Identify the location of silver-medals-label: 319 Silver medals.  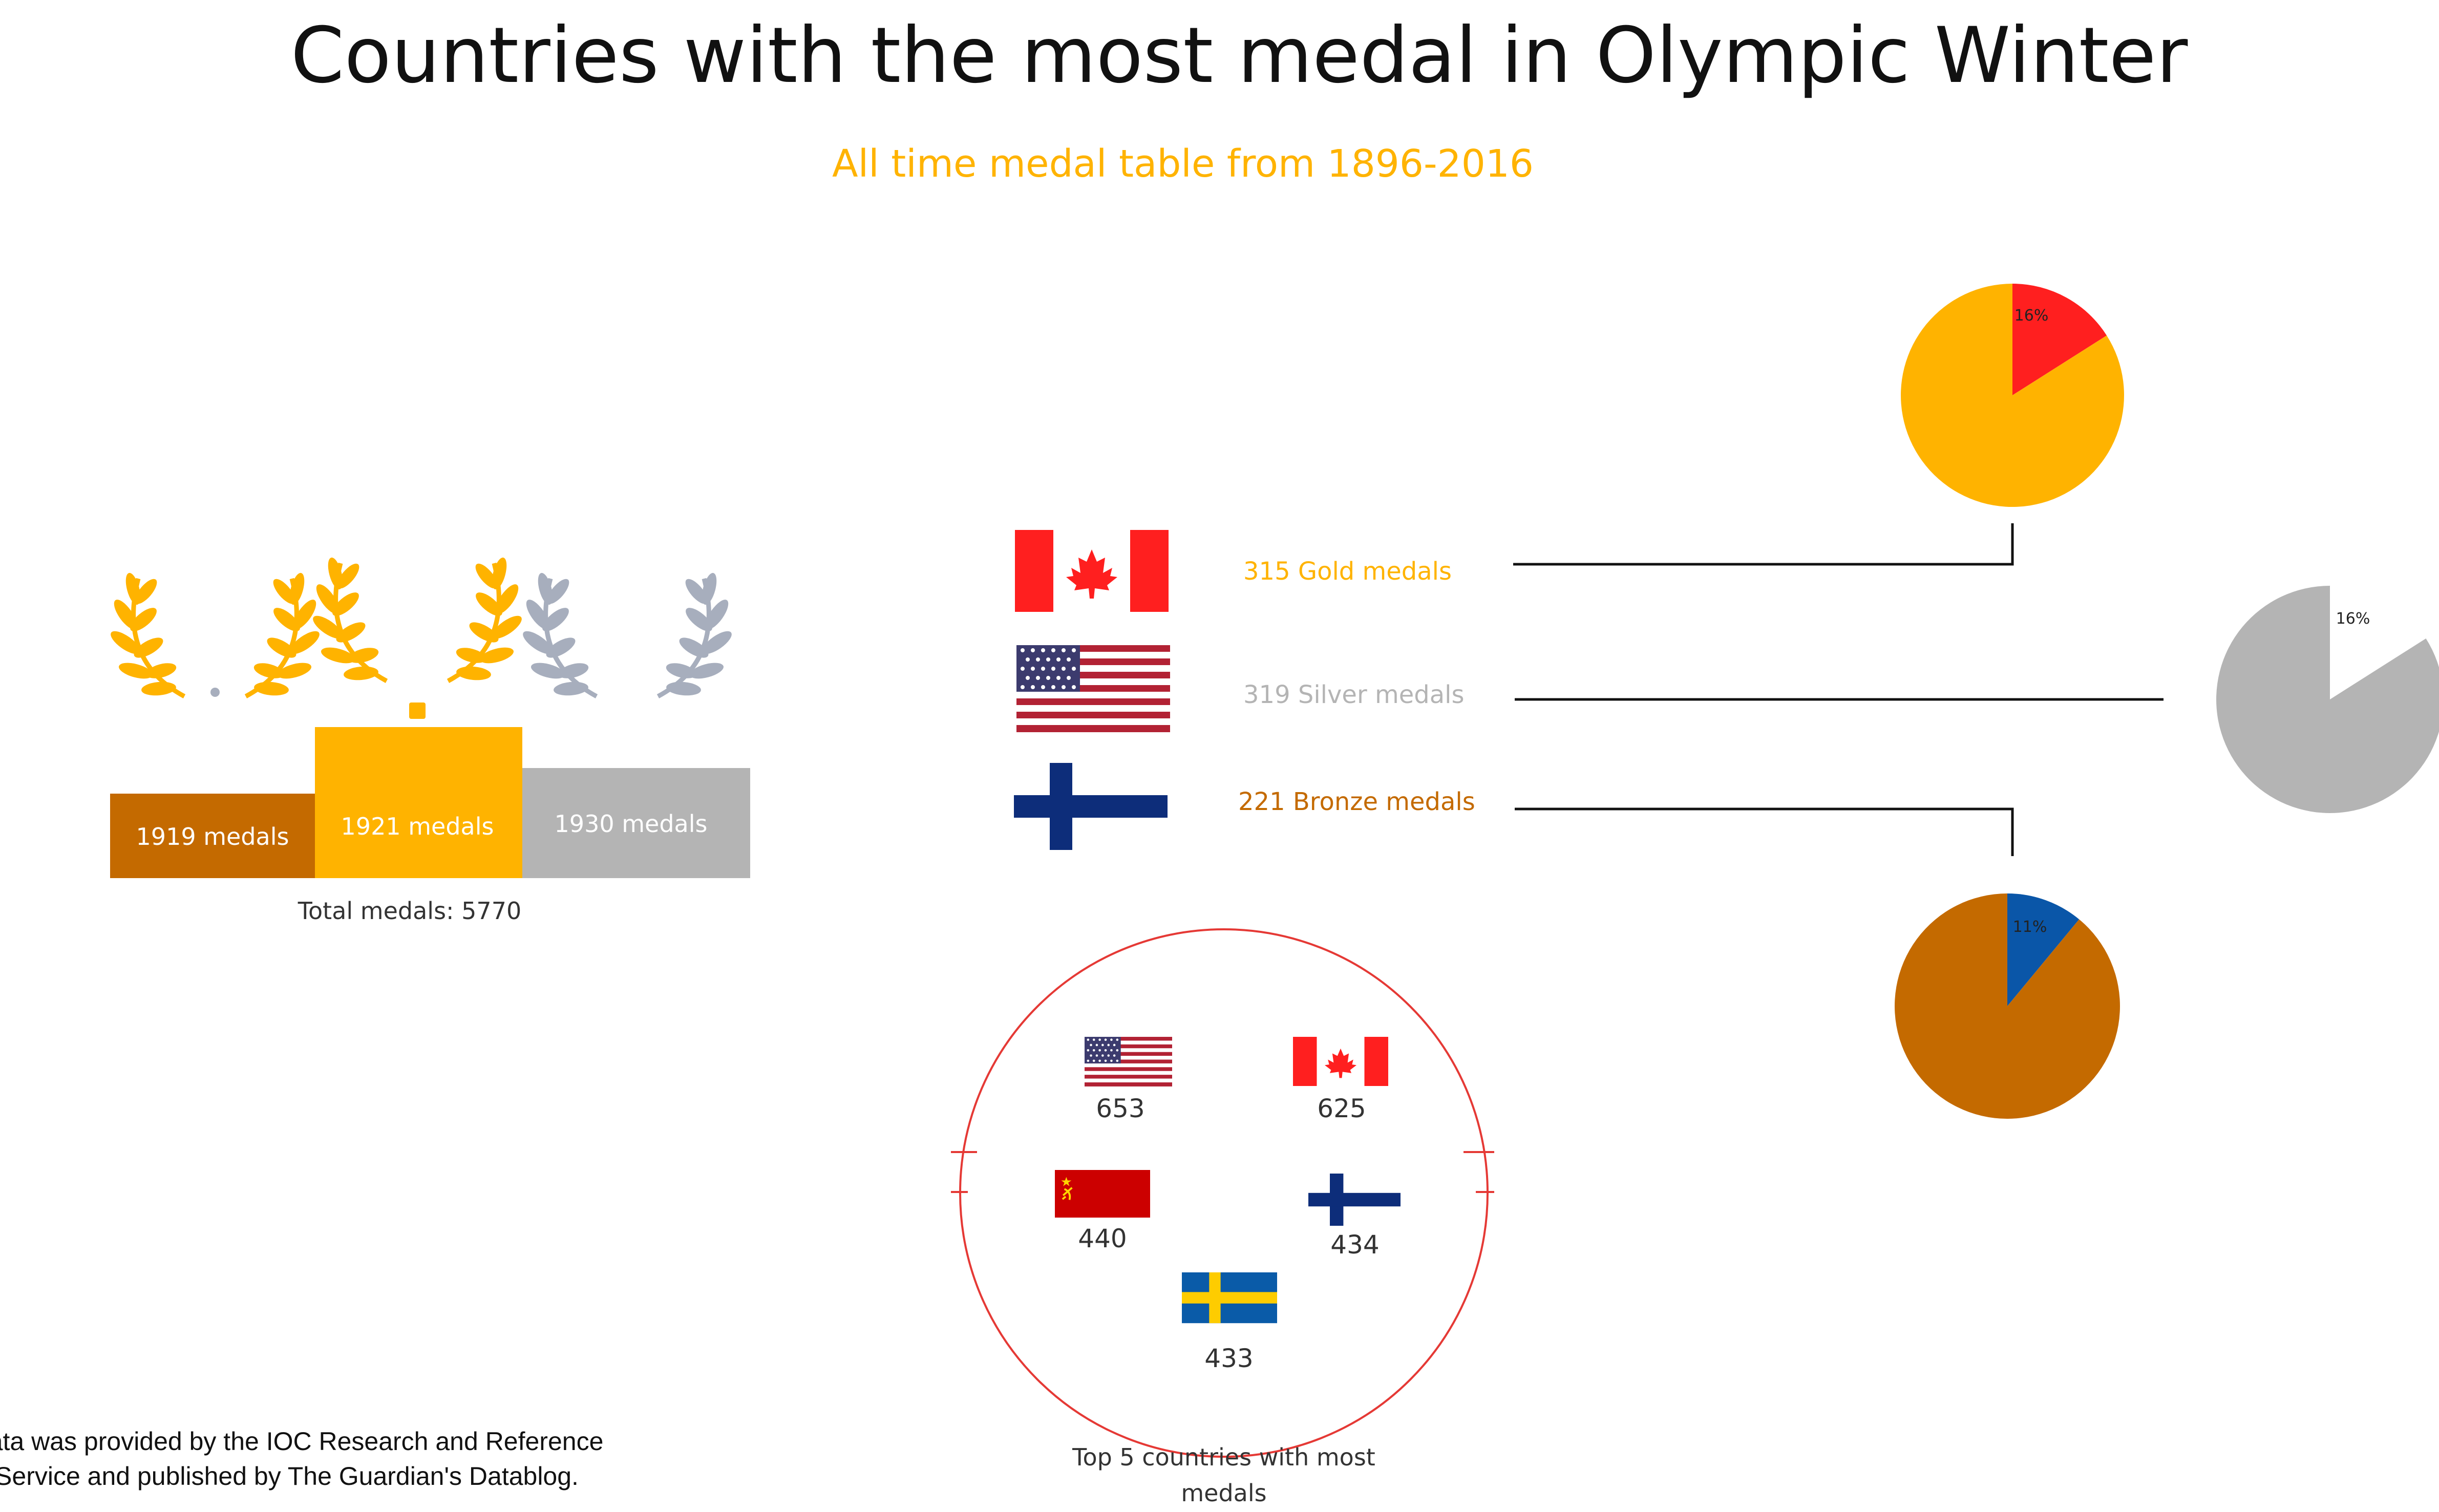
(1353, 694).